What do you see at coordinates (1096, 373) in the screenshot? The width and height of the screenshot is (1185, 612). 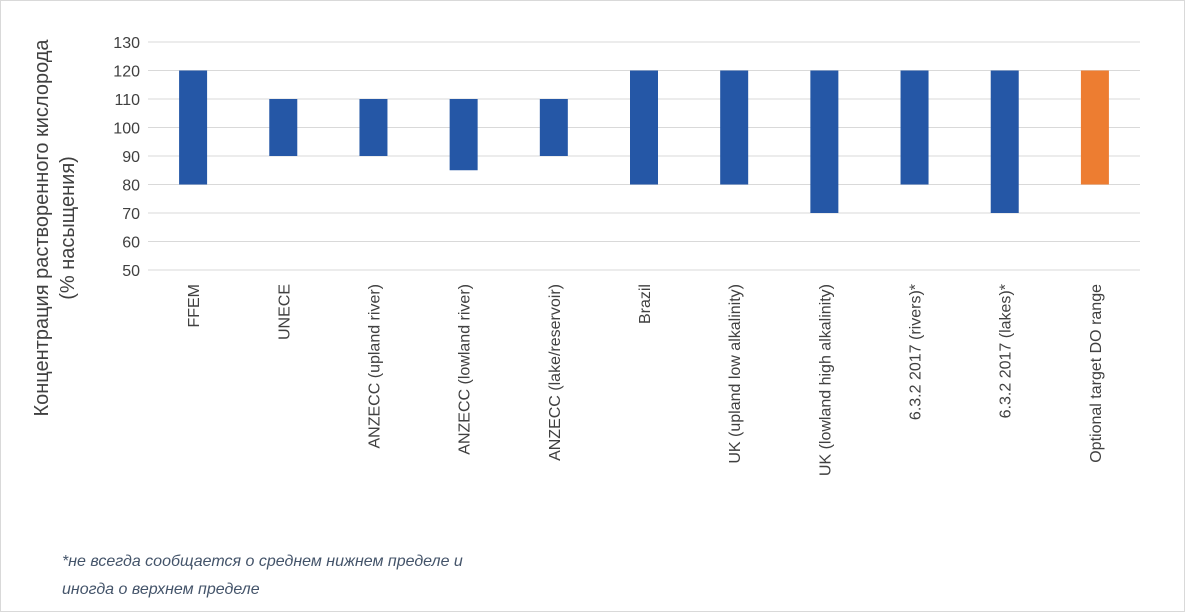 I see `x-category-label: Optional target DO range` at bounding box center [1096, 373].